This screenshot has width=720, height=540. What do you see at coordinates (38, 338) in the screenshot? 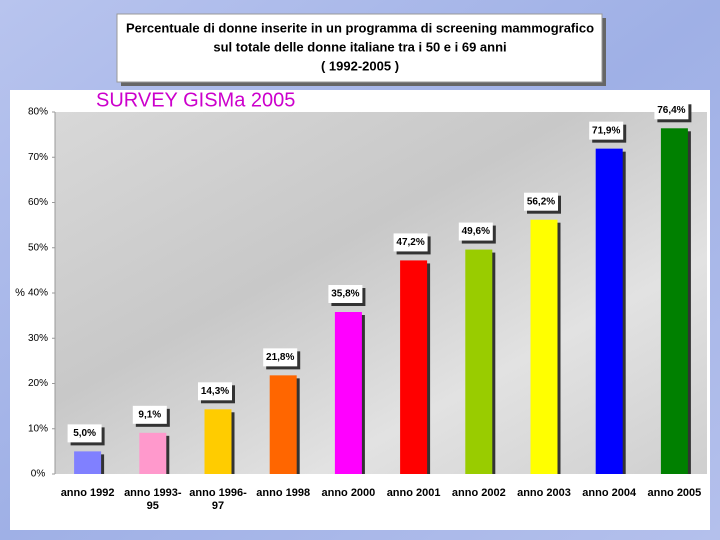
I see `y-tick-label: 30%` at bounding box center [38, 338].